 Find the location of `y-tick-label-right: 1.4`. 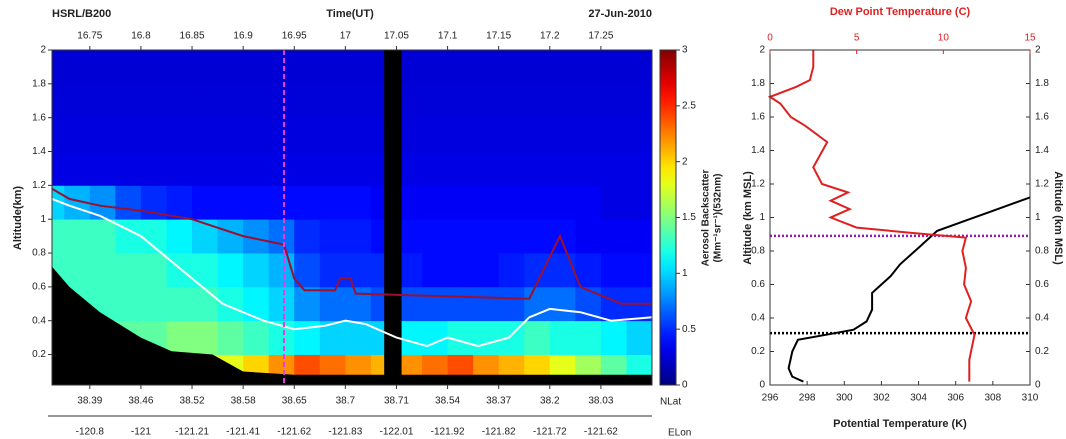

y-tick-label-right: 1.4 is located at coordinates (1042, 150).